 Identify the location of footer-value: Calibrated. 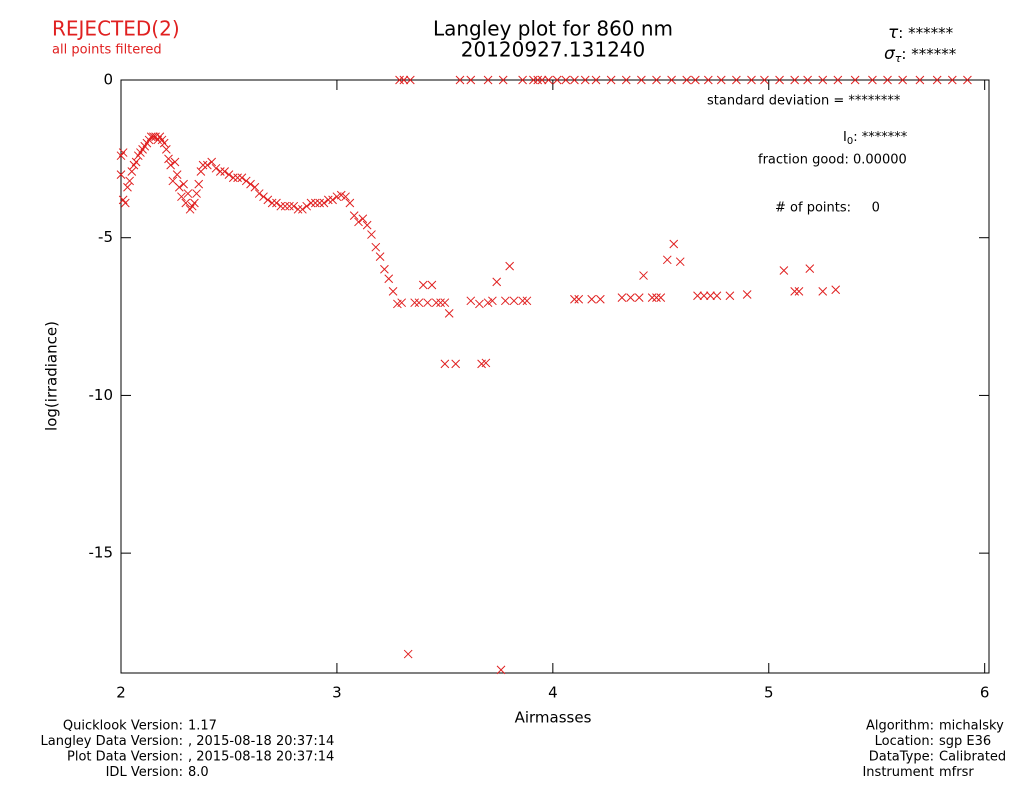
(972, 757).